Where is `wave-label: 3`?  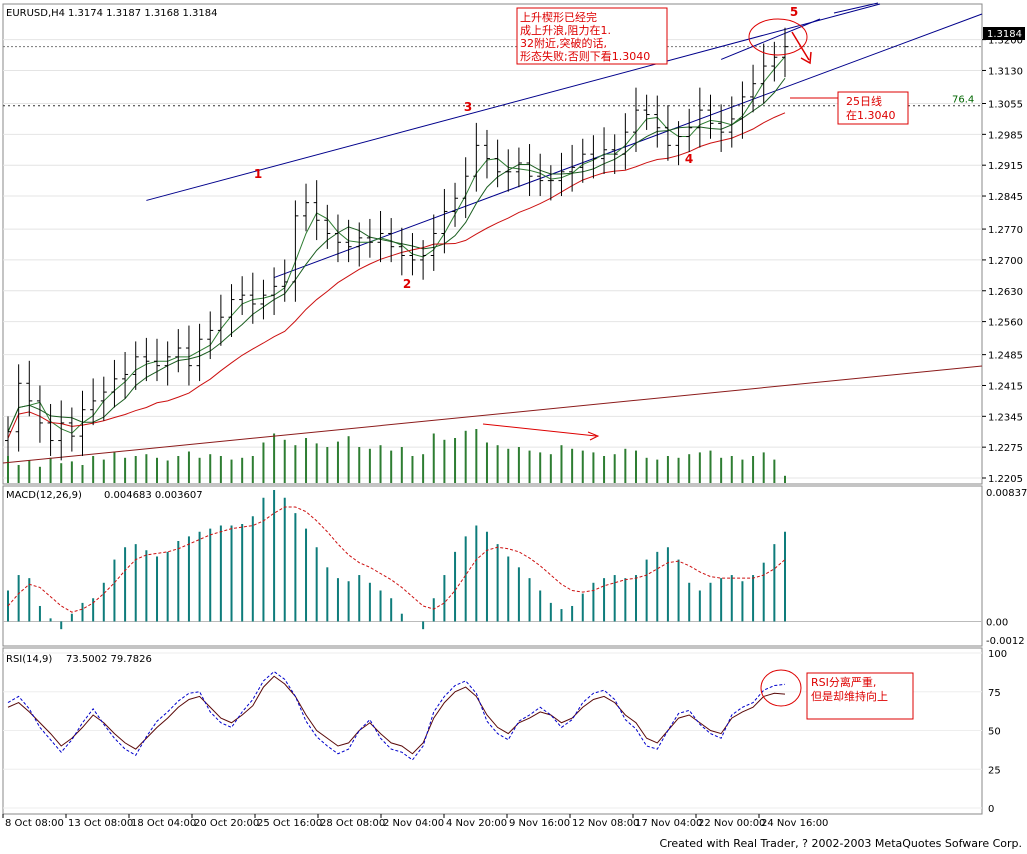
wave-label: 3 is located at coordinates (468, 107).